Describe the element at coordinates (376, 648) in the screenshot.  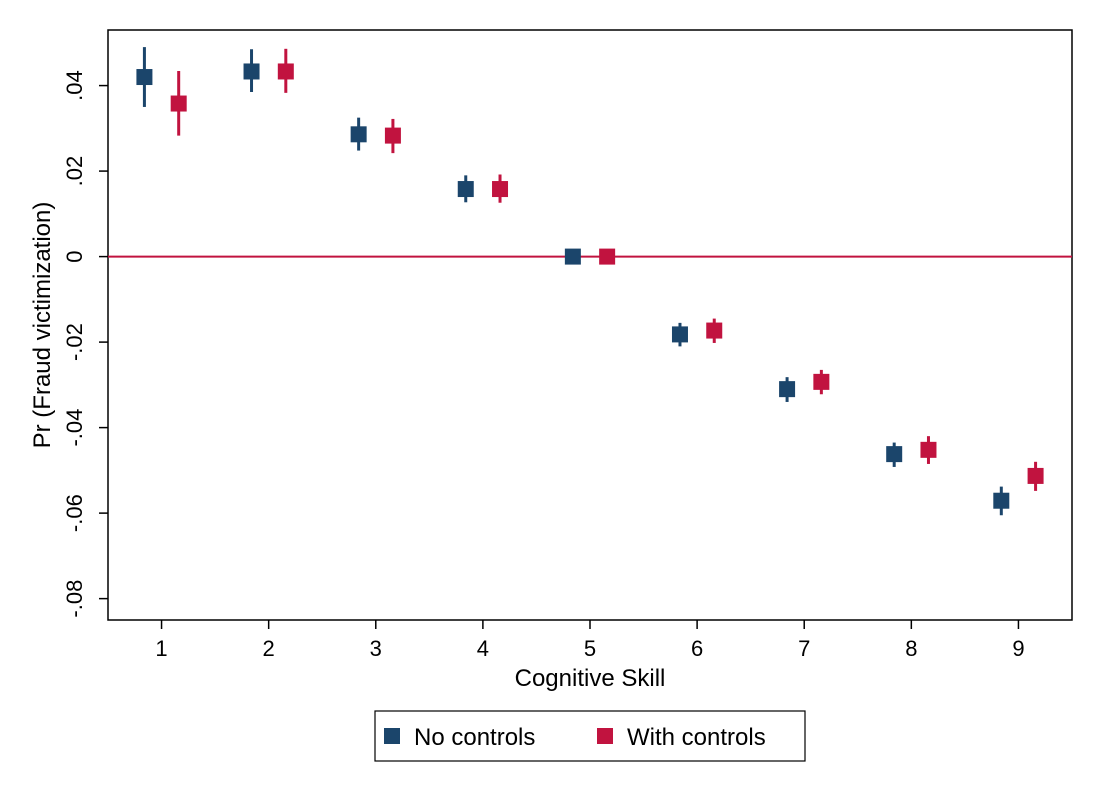
I see `x-tick-label: 3` at that location.